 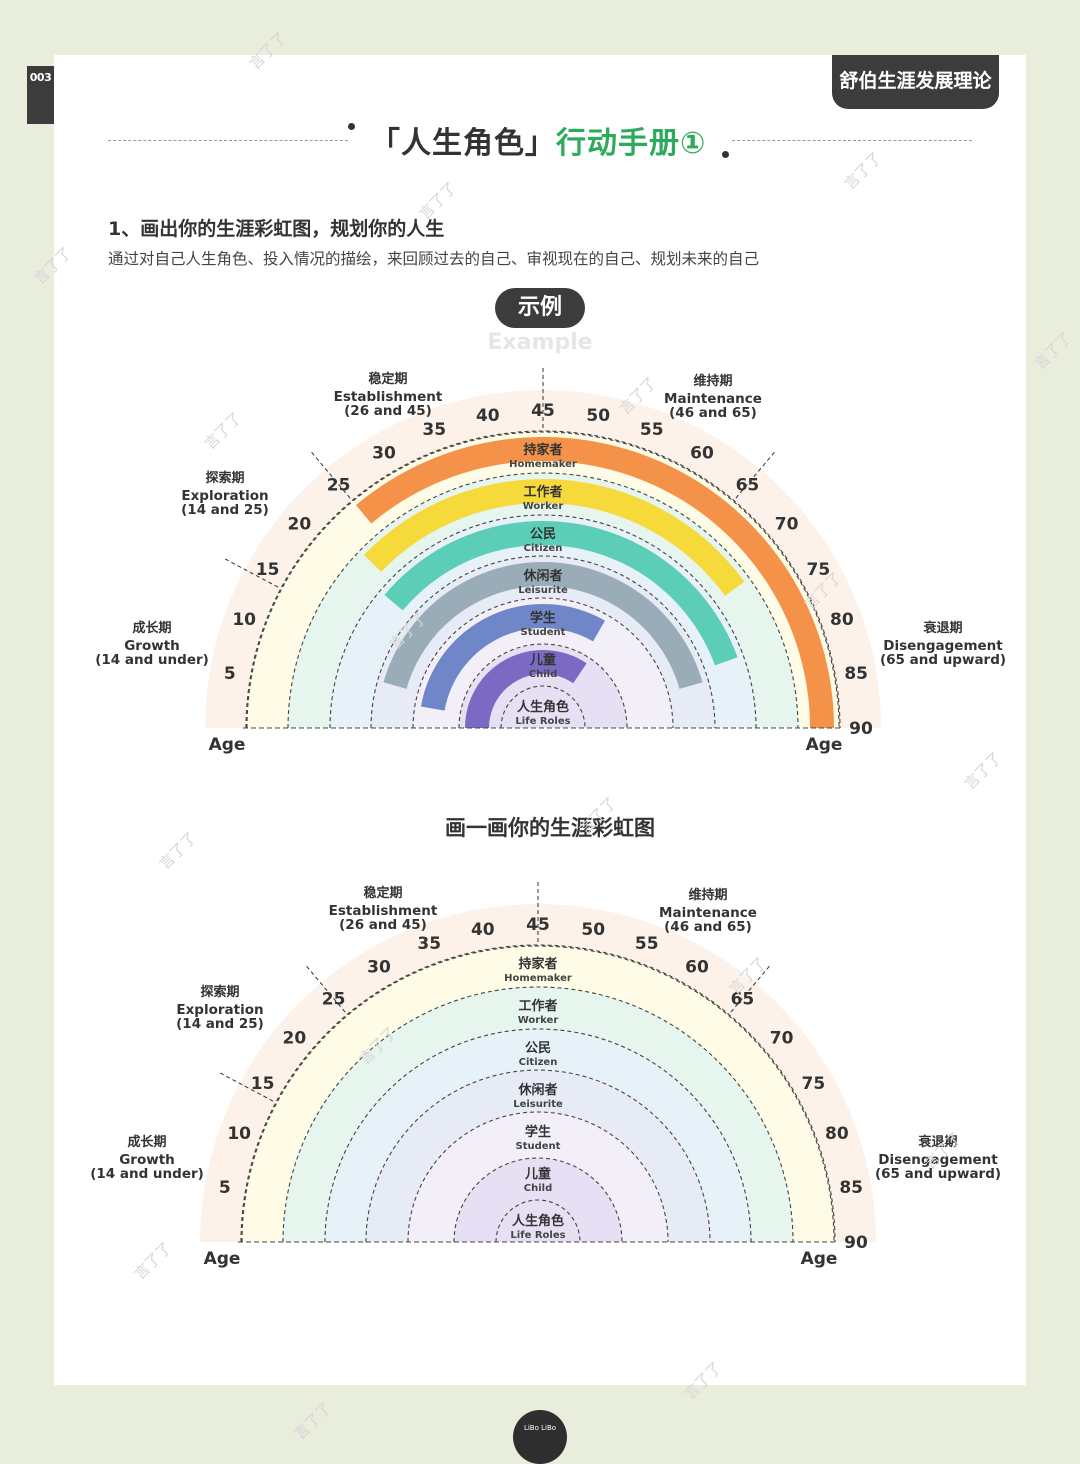 I want to click on header-divider-right, so click(x=852, y=140).